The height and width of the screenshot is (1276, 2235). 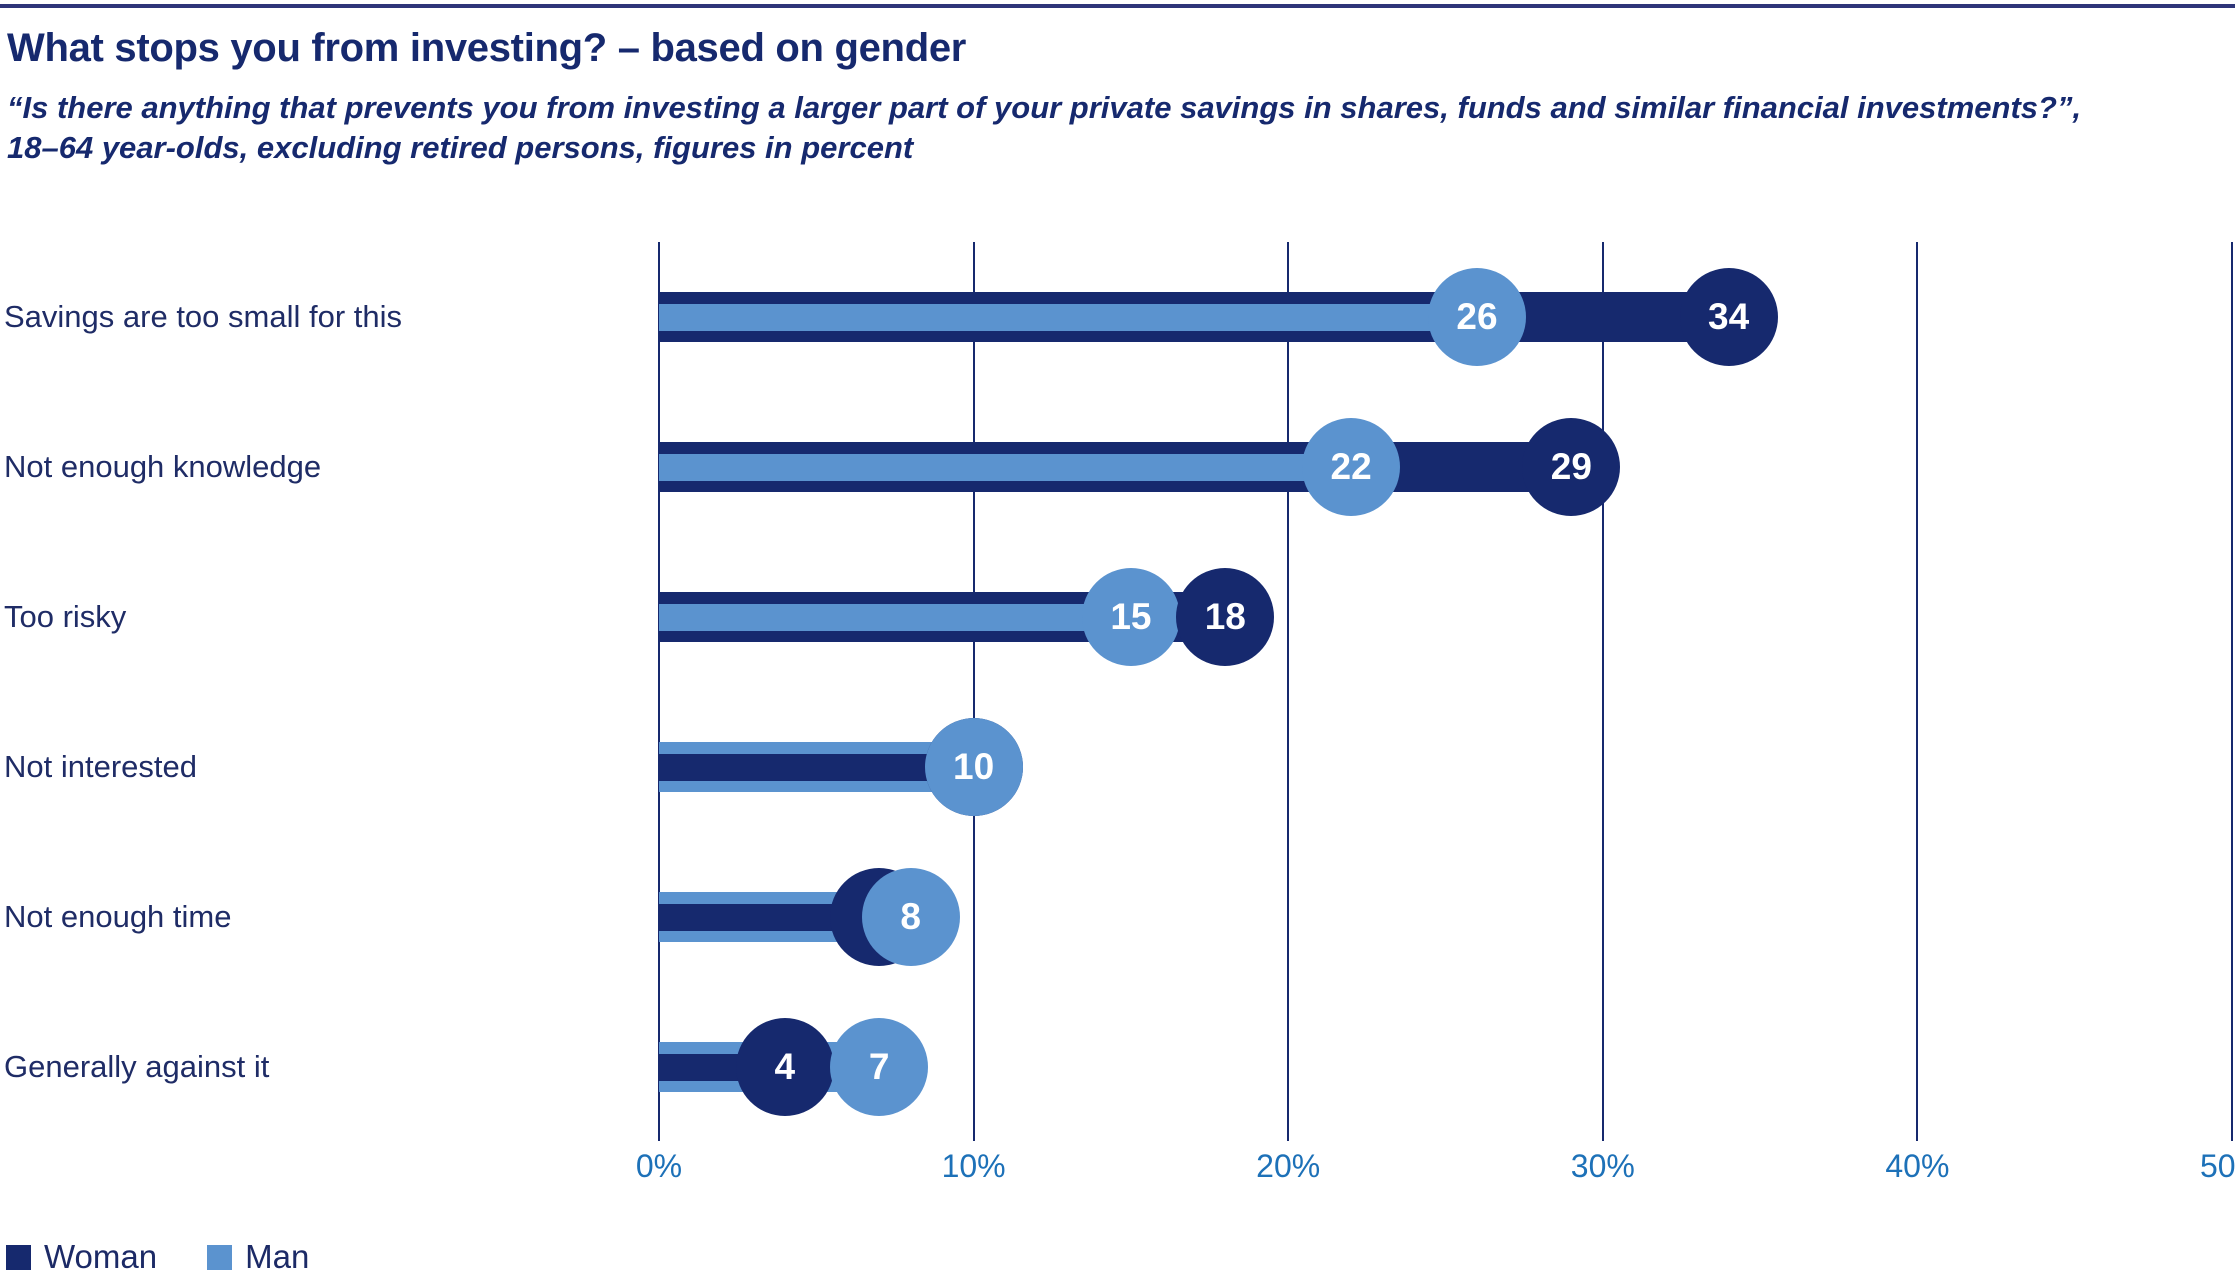 What do you see at coordinates (1571, 467) in the screenshot?
I see `value-dot-woman: 29` at bounding box center [1571, 467].